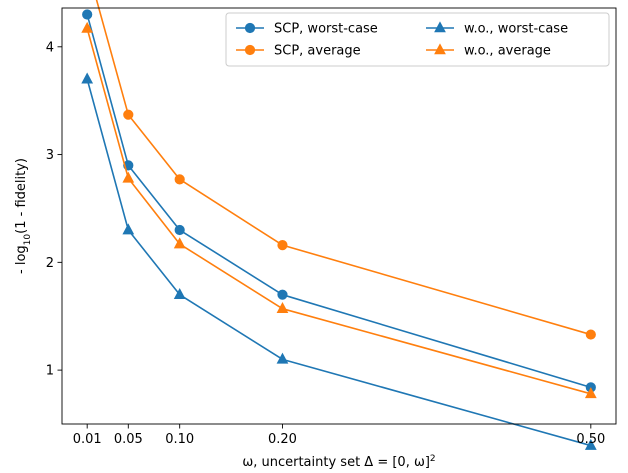 This screenshot has height=473, width=628. Describe the element at coordinates (50, 47) in the screenshot. I see `y-tick-label: 4` at that location.